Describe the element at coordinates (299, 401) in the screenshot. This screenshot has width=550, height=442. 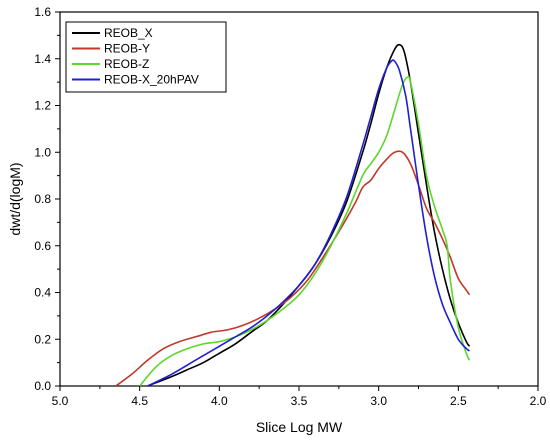
I see `x-tick-label: 3.5` at that location.